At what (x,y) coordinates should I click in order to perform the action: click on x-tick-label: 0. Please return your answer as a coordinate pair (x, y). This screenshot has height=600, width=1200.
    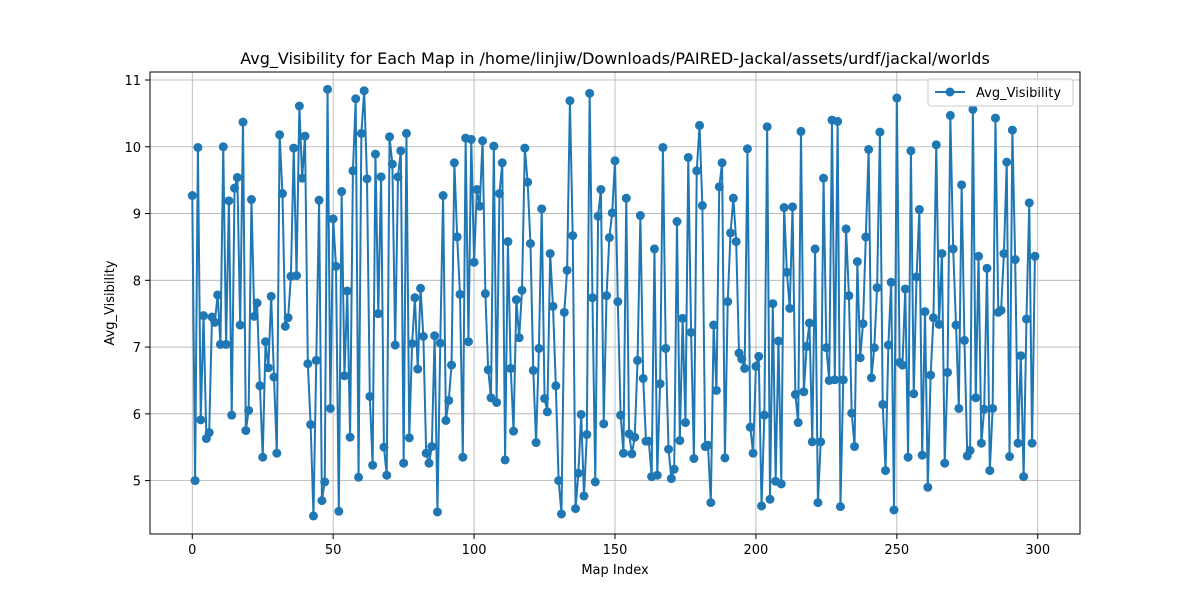
    Looking at the image, I should click on (192, 550).